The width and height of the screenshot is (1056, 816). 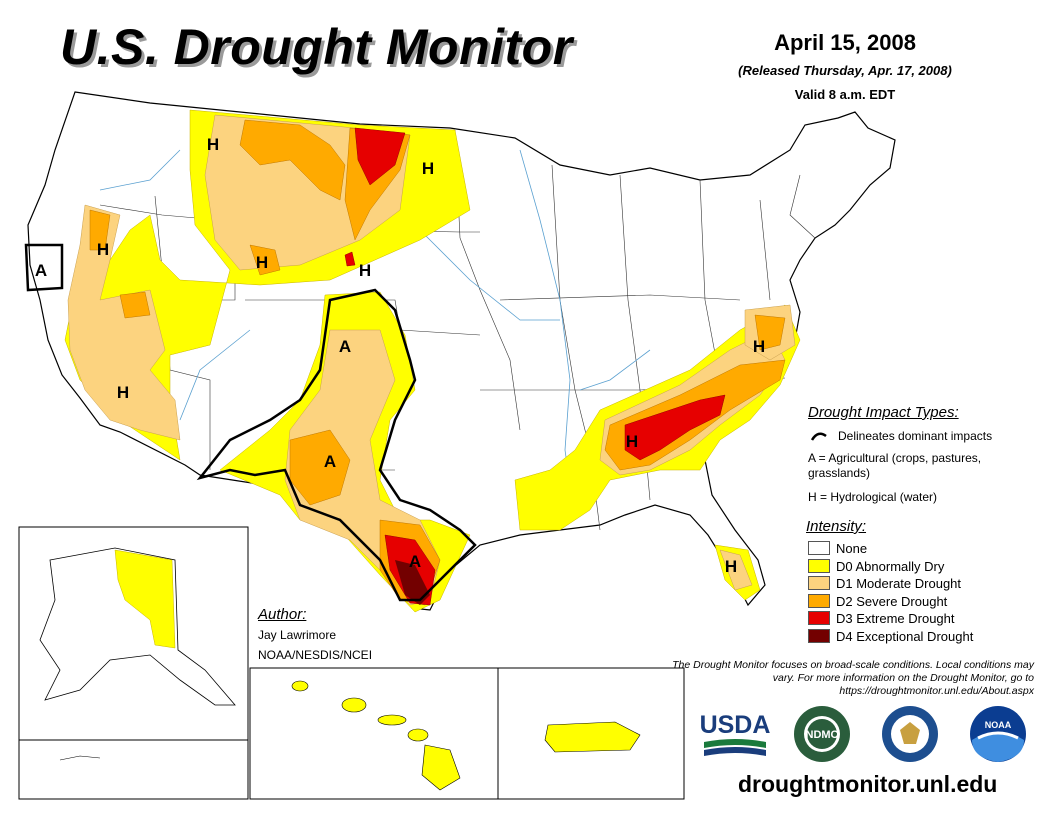 I want to click on legend-item: None, so click(x=837, y=549).